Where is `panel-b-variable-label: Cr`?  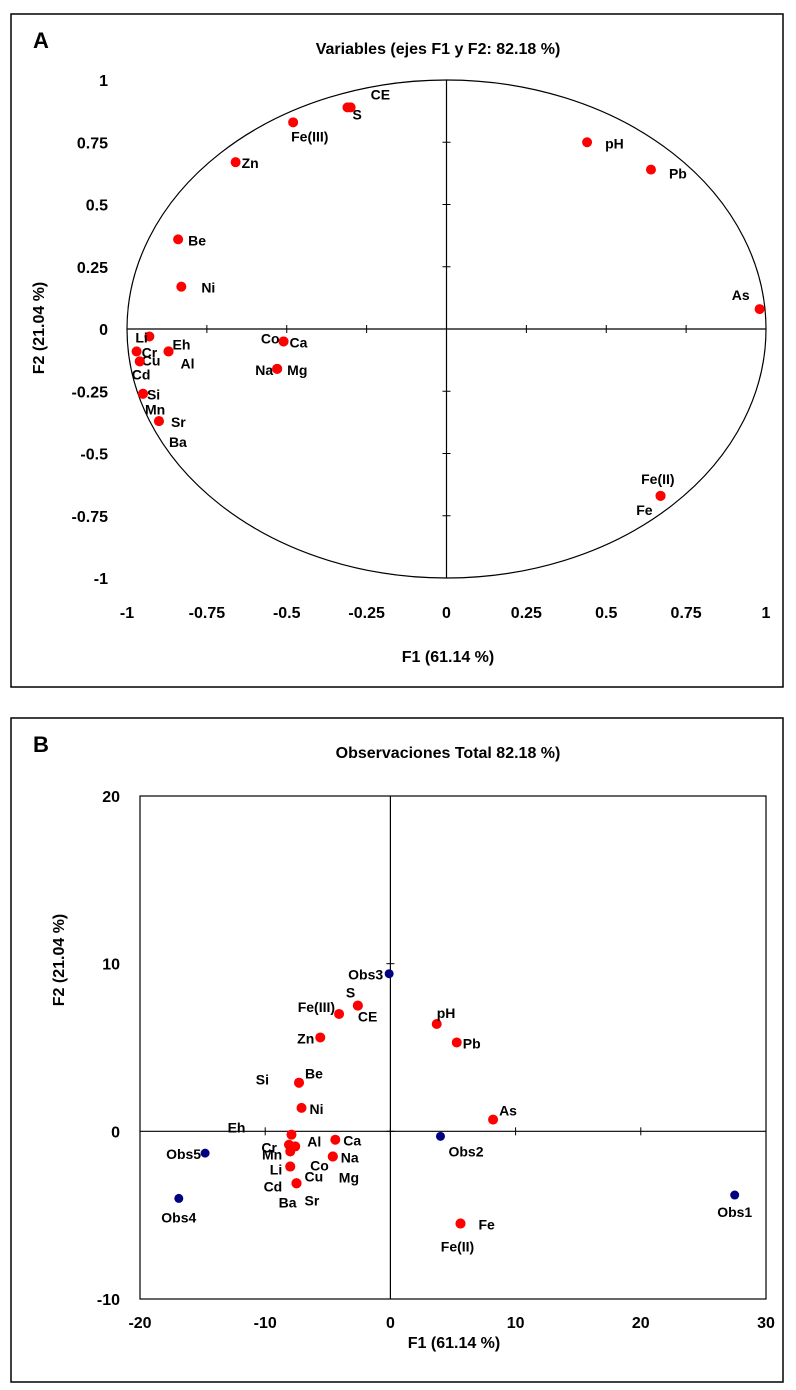 panel-b-variable-label: Cr is located at coordinates (269, 1148).